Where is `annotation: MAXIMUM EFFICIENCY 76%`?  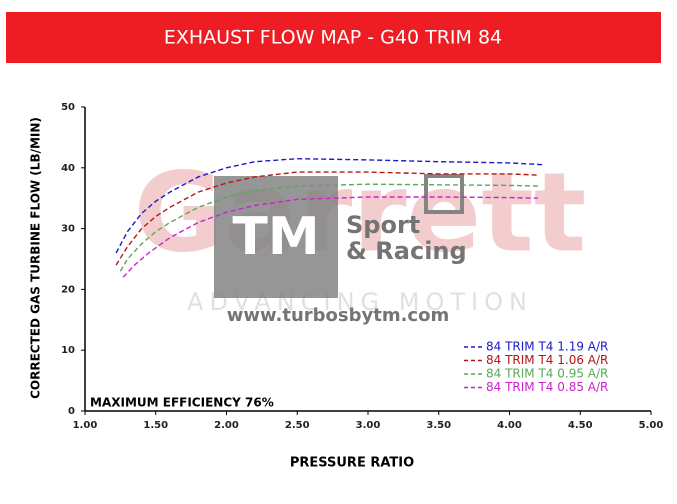 annotation: MAXIMUM EFFICIENCY 76% is located at coordinates (182, 403).